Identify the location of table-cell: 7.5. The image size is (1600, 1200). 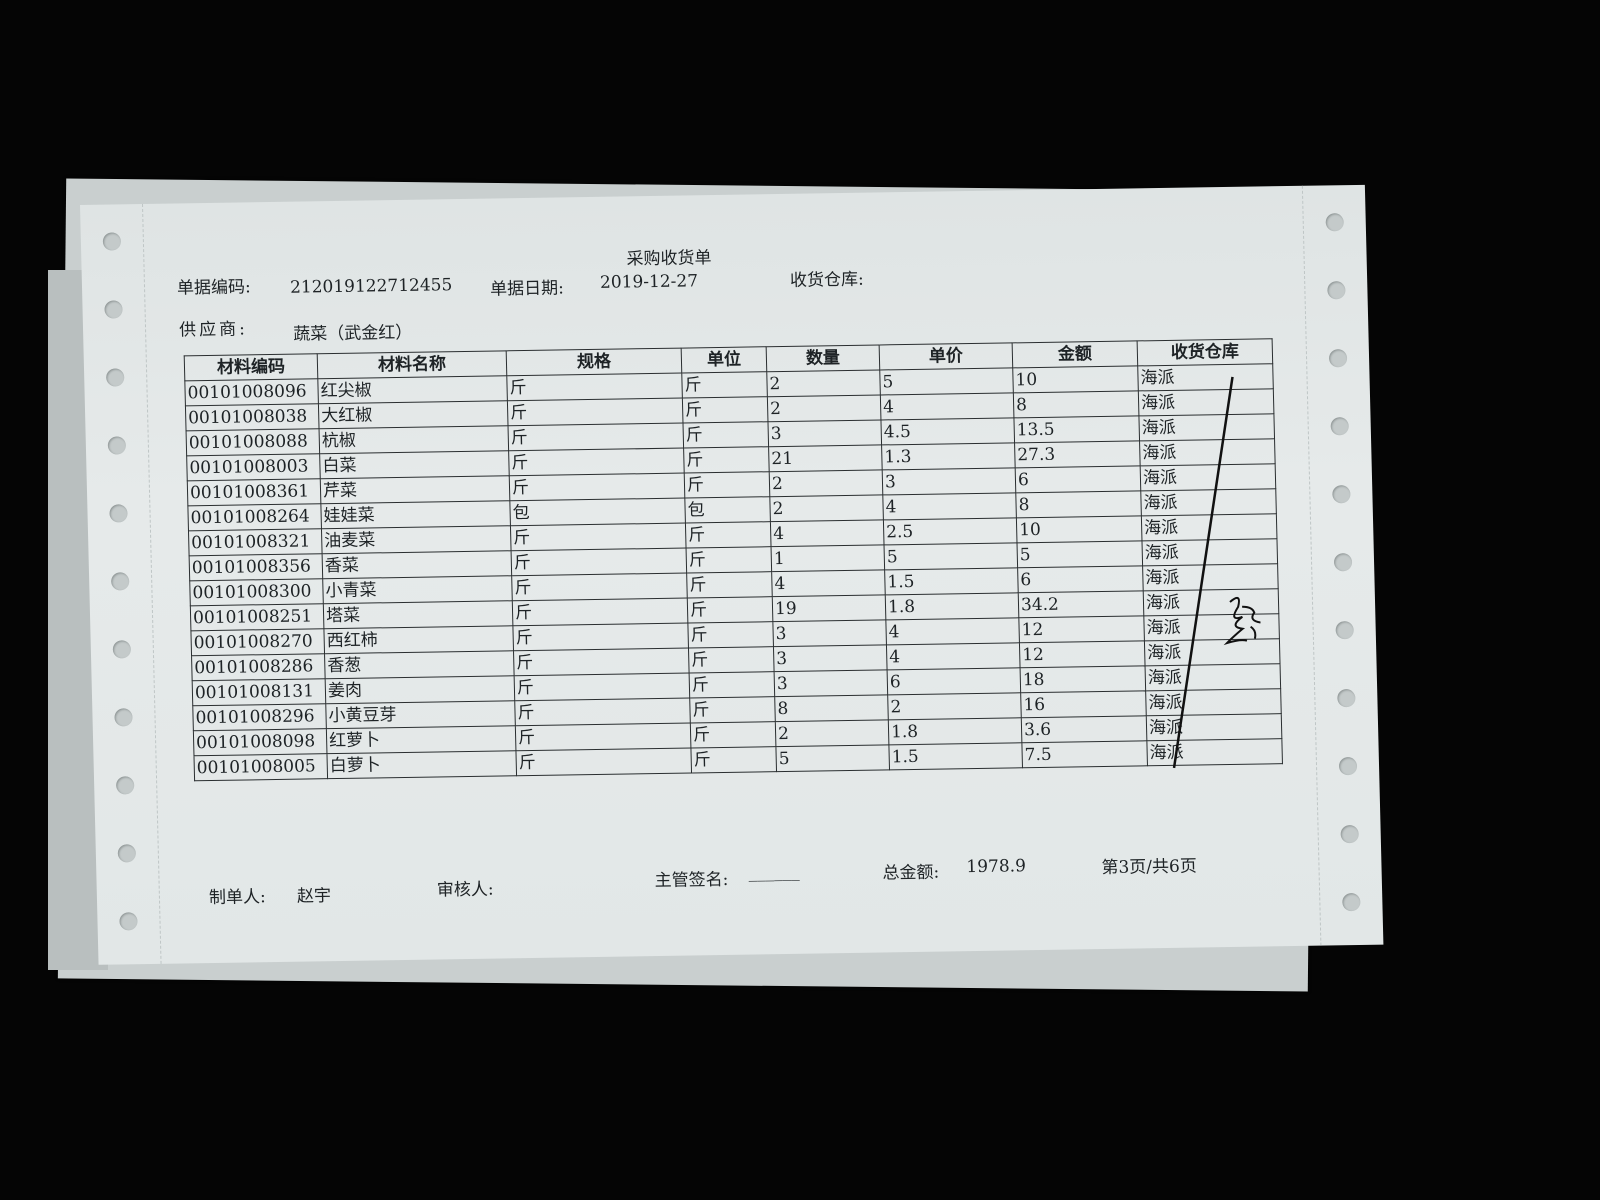
(1084, 754).